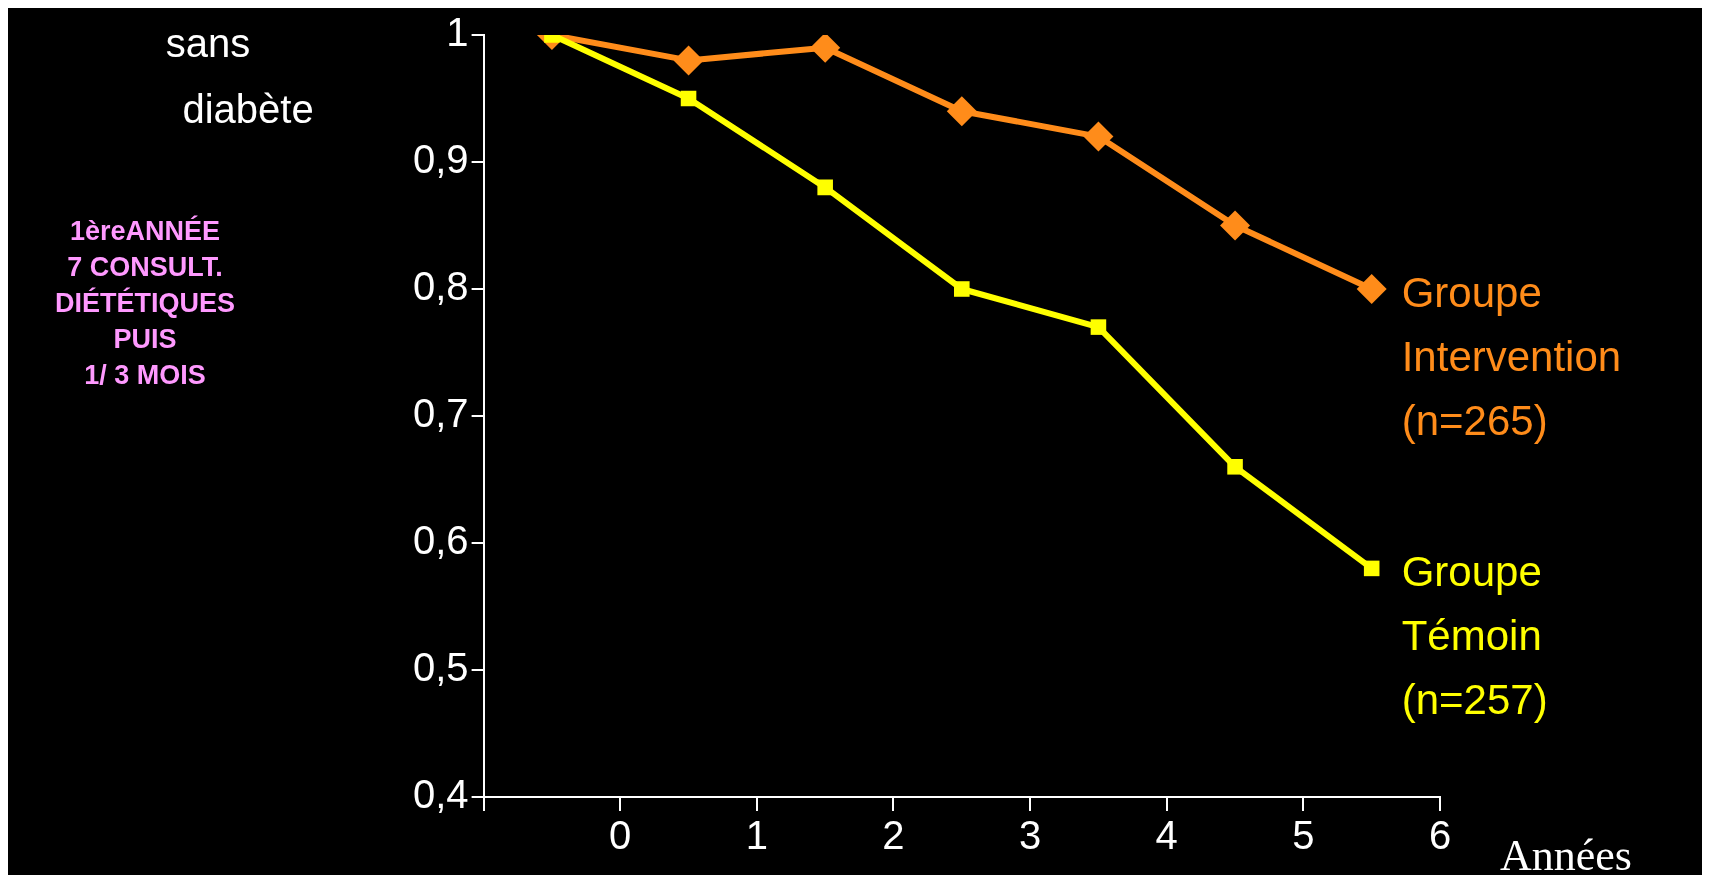 The width and height of the screenshot is (1710, 883). I want to click on x-tick-label: 0, so click(620, 835).